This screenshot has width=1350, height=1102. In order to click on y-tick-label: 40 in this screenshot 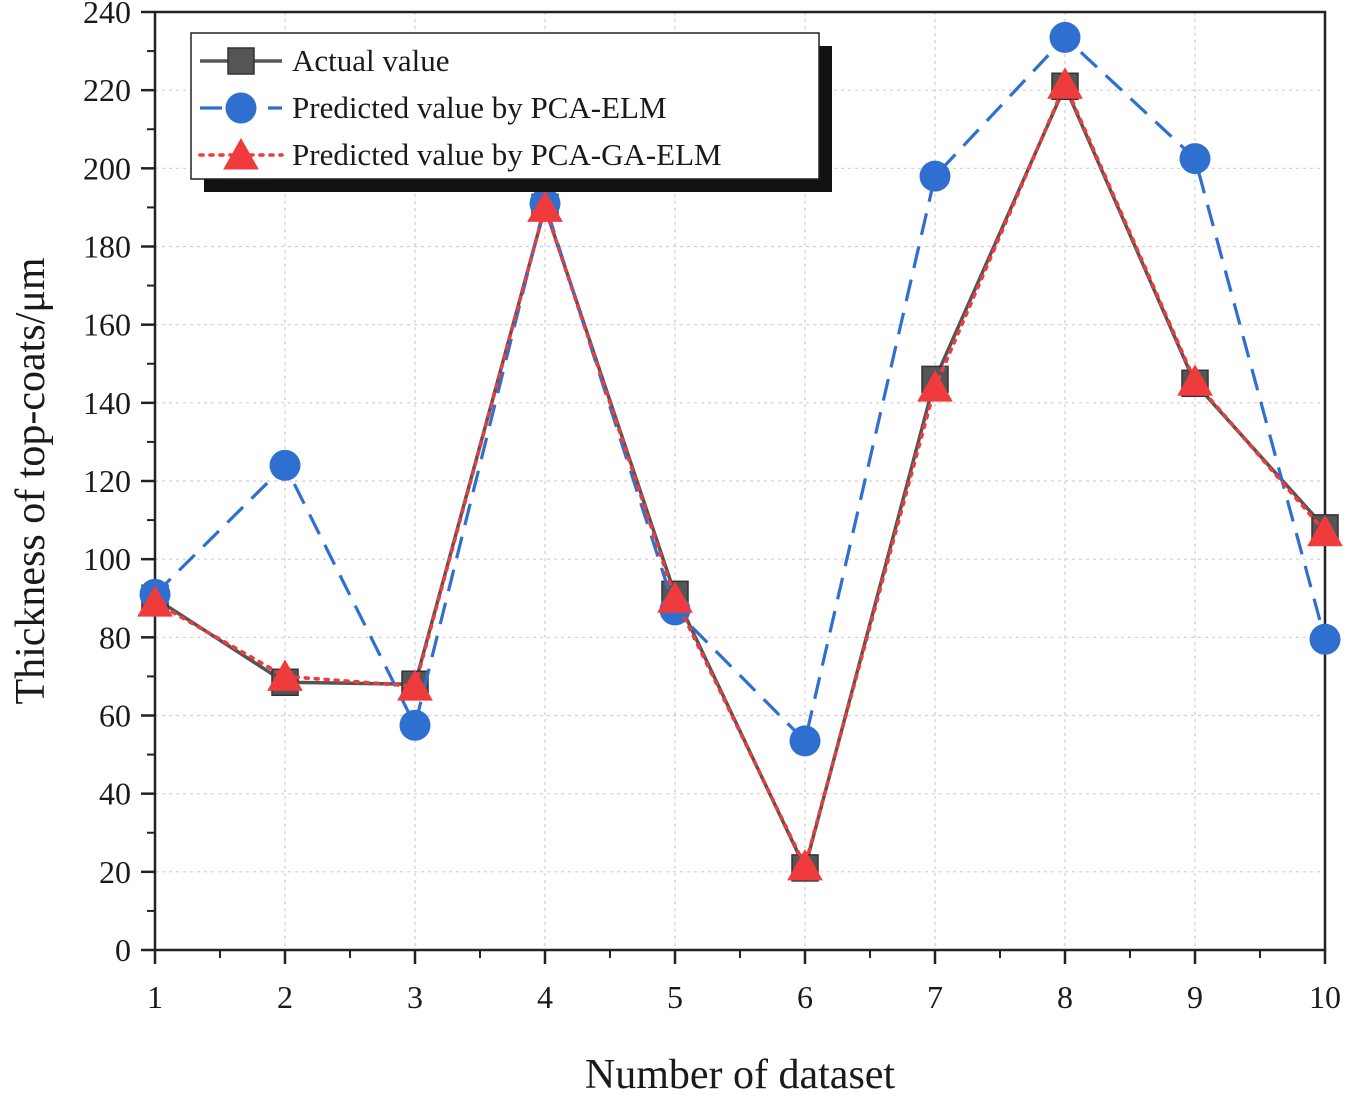, I will do `click(115, 794)`.